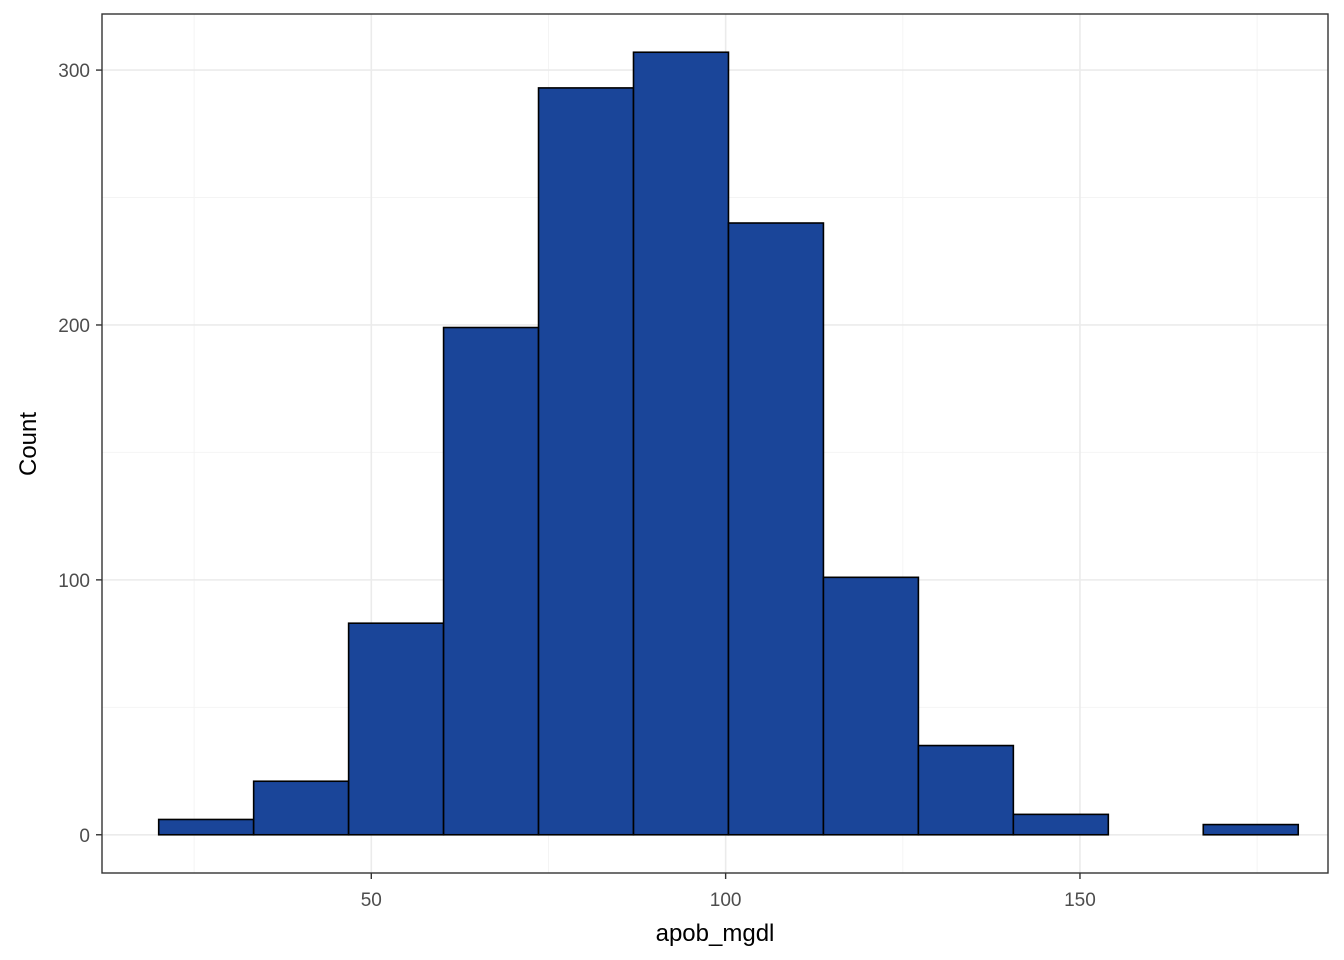  I want to click on y-tick-label: 300, so click(74, 71).